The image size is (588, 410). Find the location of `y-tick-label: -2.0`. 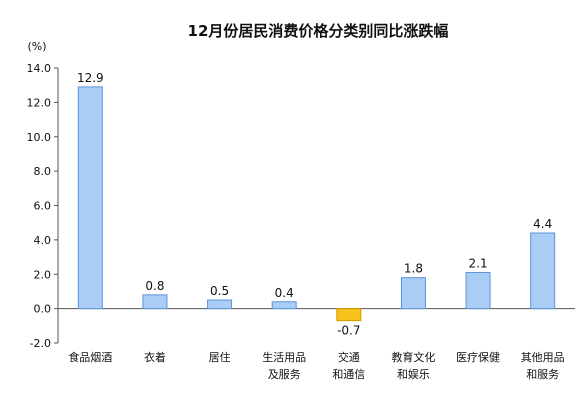

y-tick-label: -2.0 is located at coordinates (40, 343).